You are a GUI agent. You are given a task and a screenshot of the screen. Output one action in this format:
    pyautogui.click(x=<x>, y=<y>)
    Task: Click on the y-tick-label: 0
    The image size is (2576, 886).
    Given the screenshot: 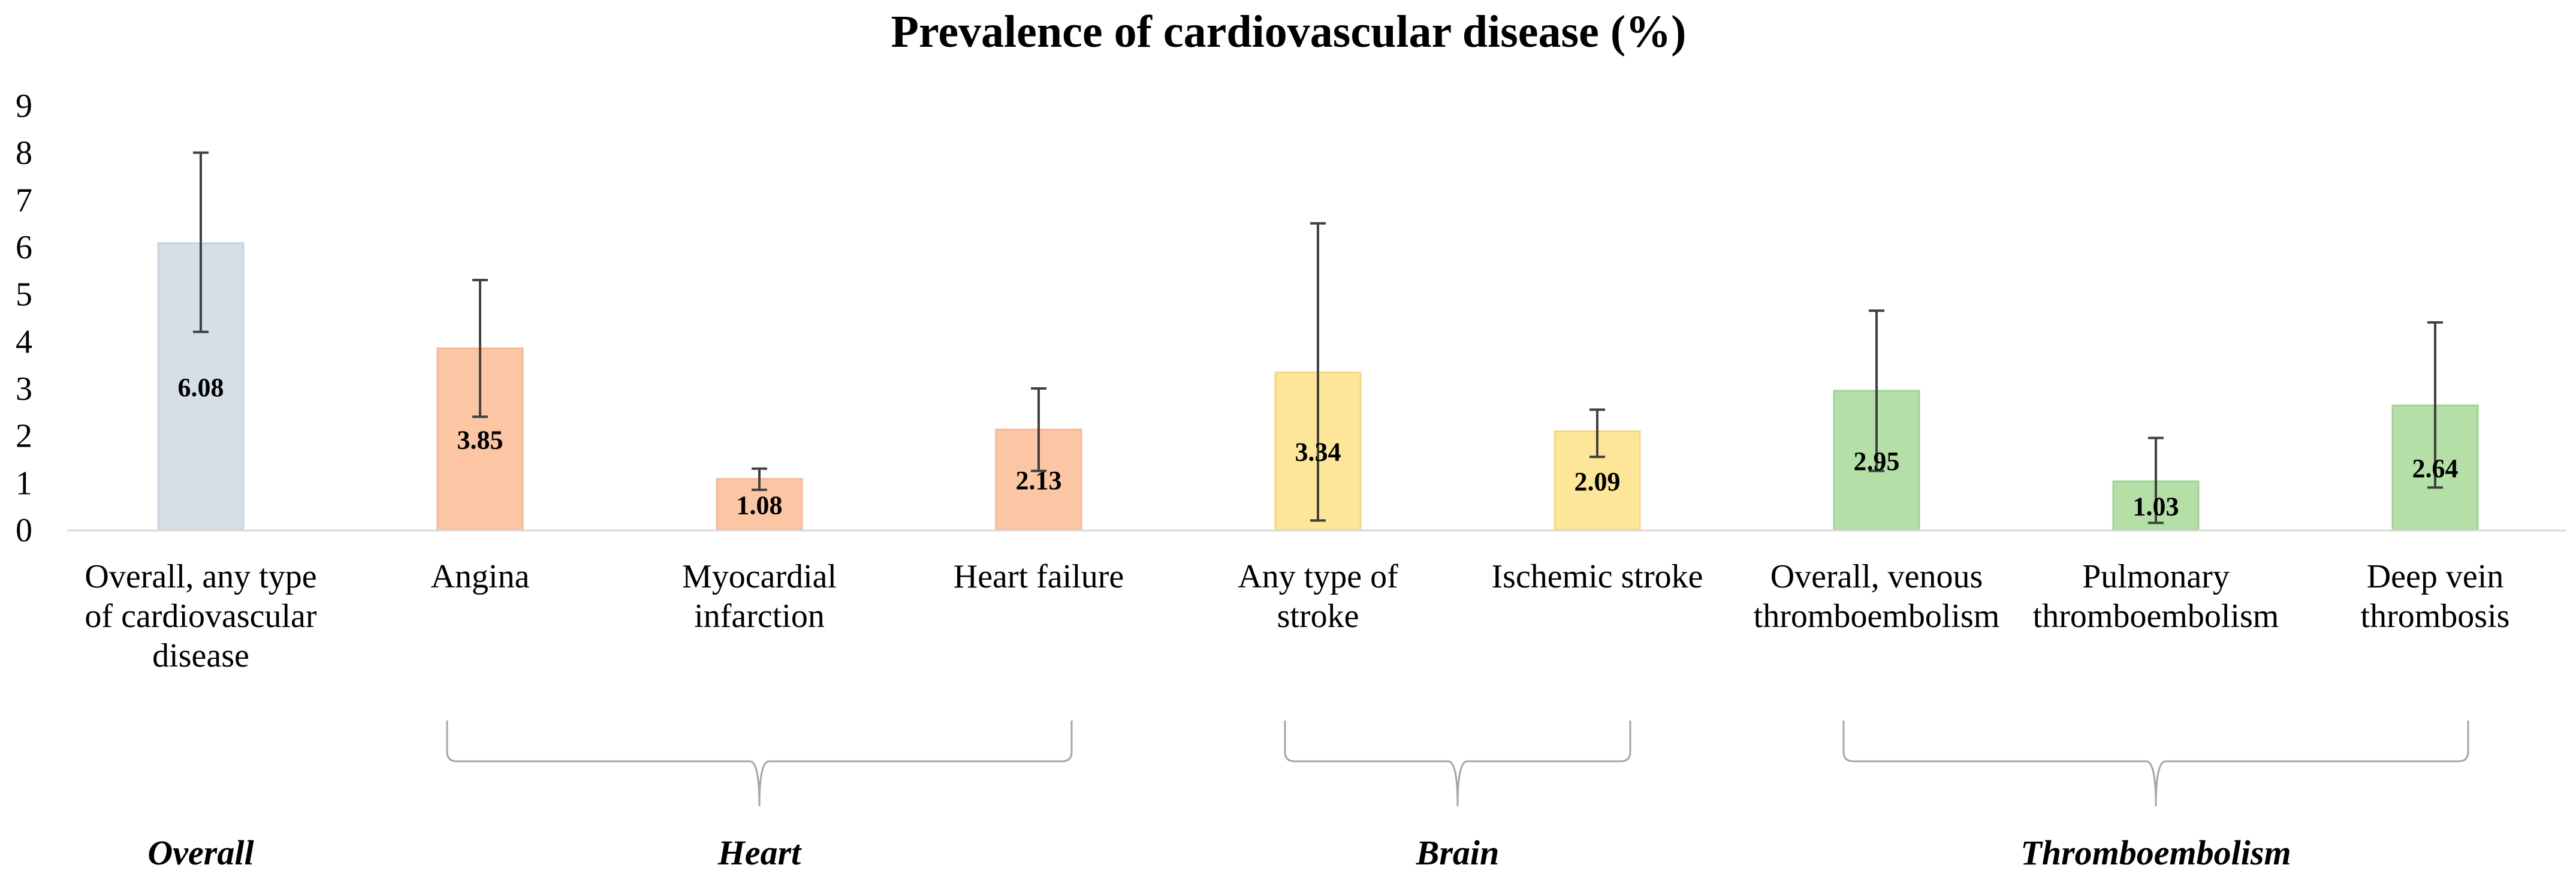 What is the action you would take?
    pyautogui.click(x=24, y=530)
    